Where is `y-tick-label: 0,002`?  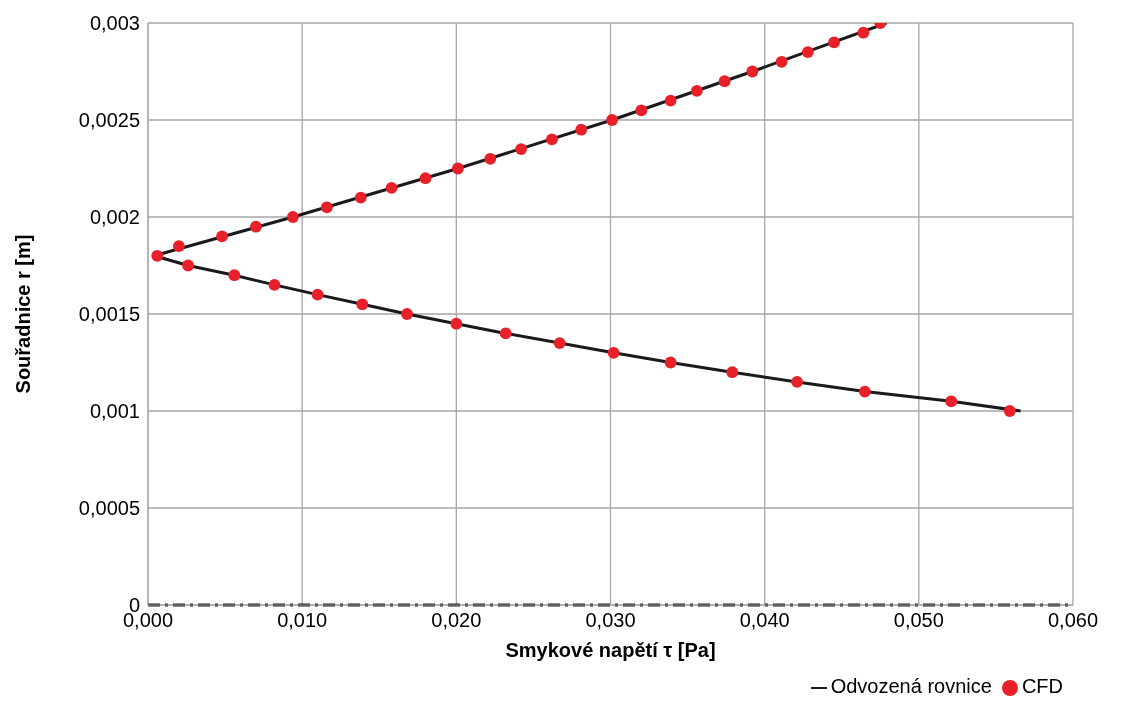 y-tick-label: 0,002 is located at coordinates (114, 217).